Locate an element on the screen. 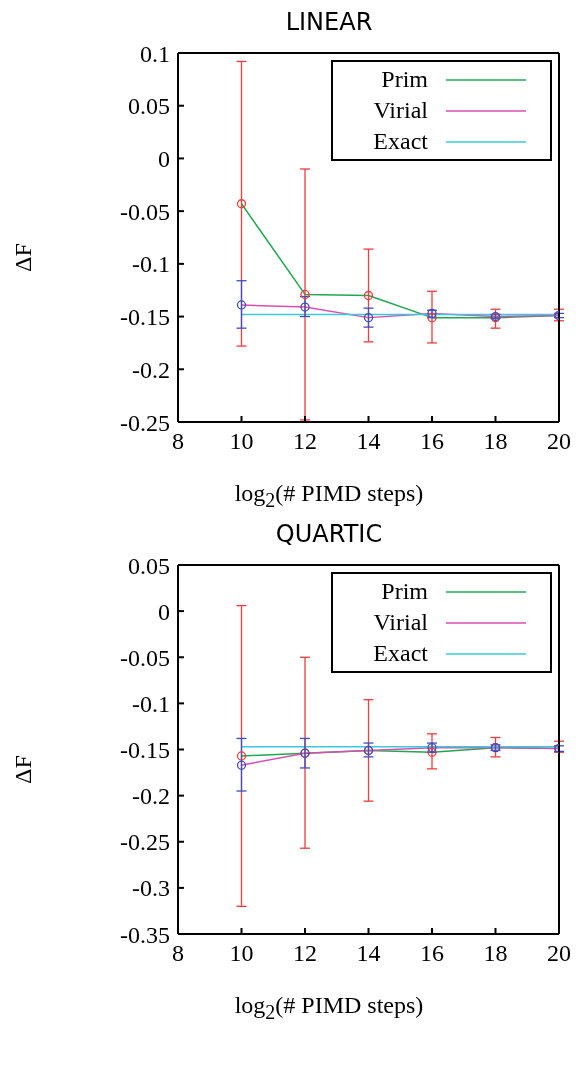  y-tick-label: -0.3 is located at coordinates (151, 888).